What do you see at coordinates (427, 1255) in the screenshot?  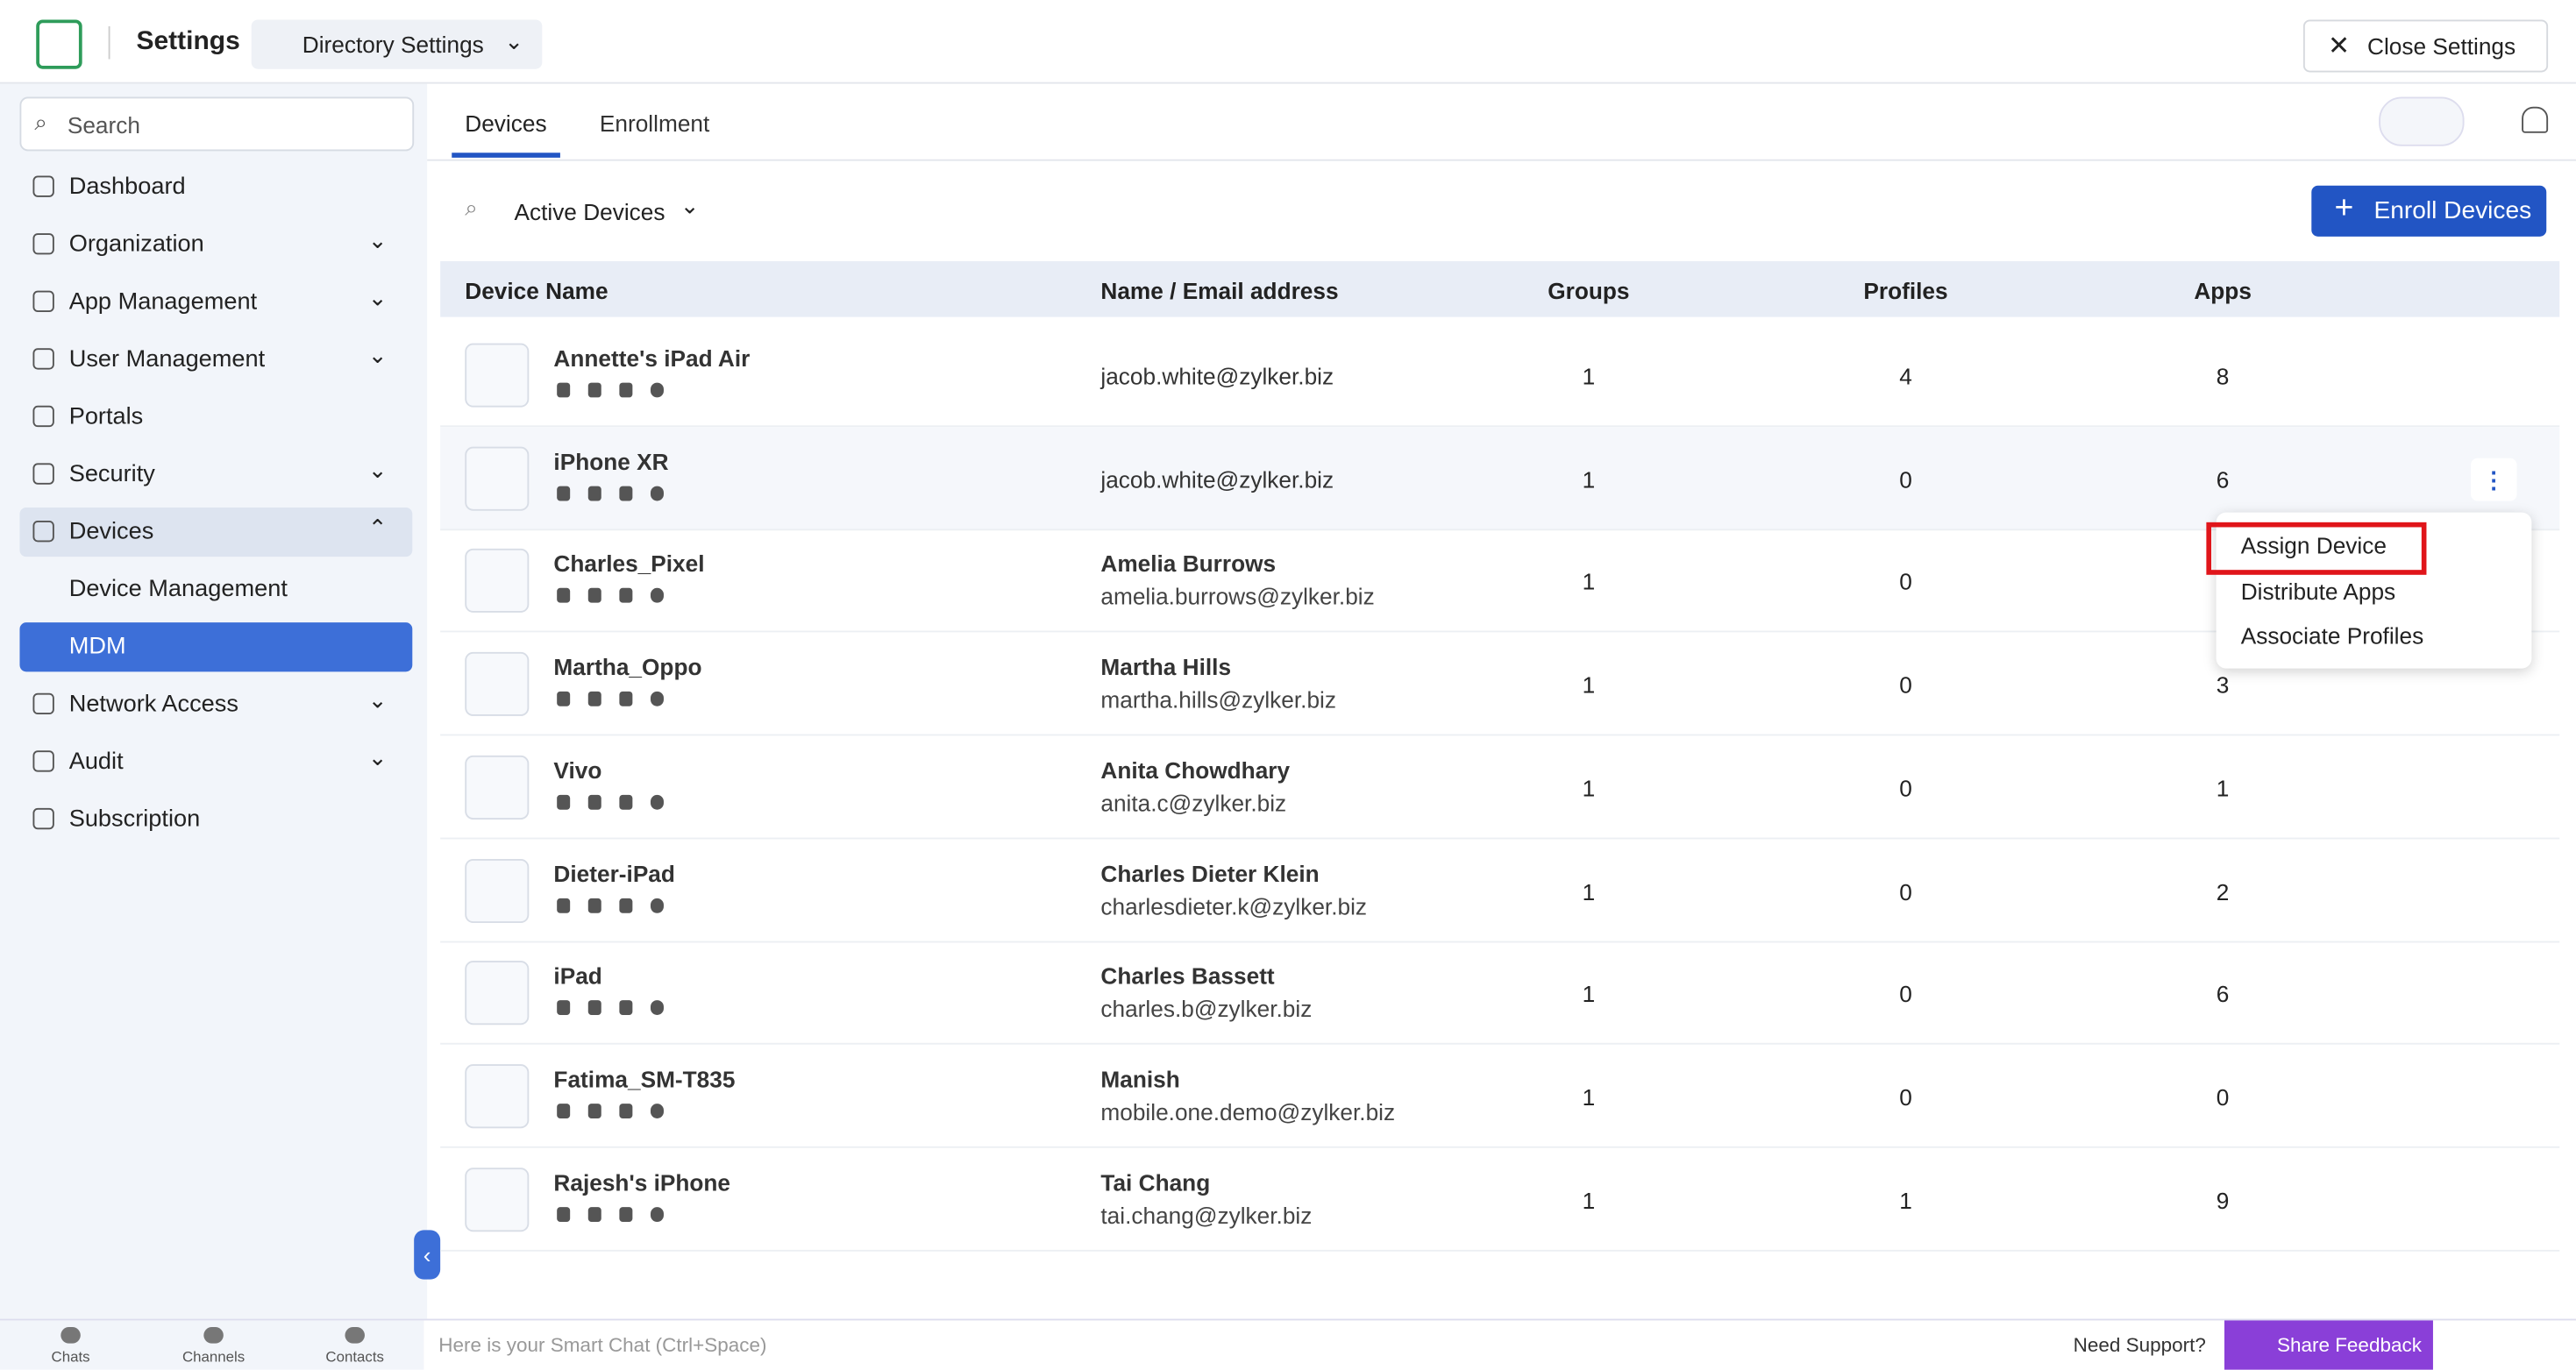 I see `collapse-button: ‹` at bounding box center [427, 1255].